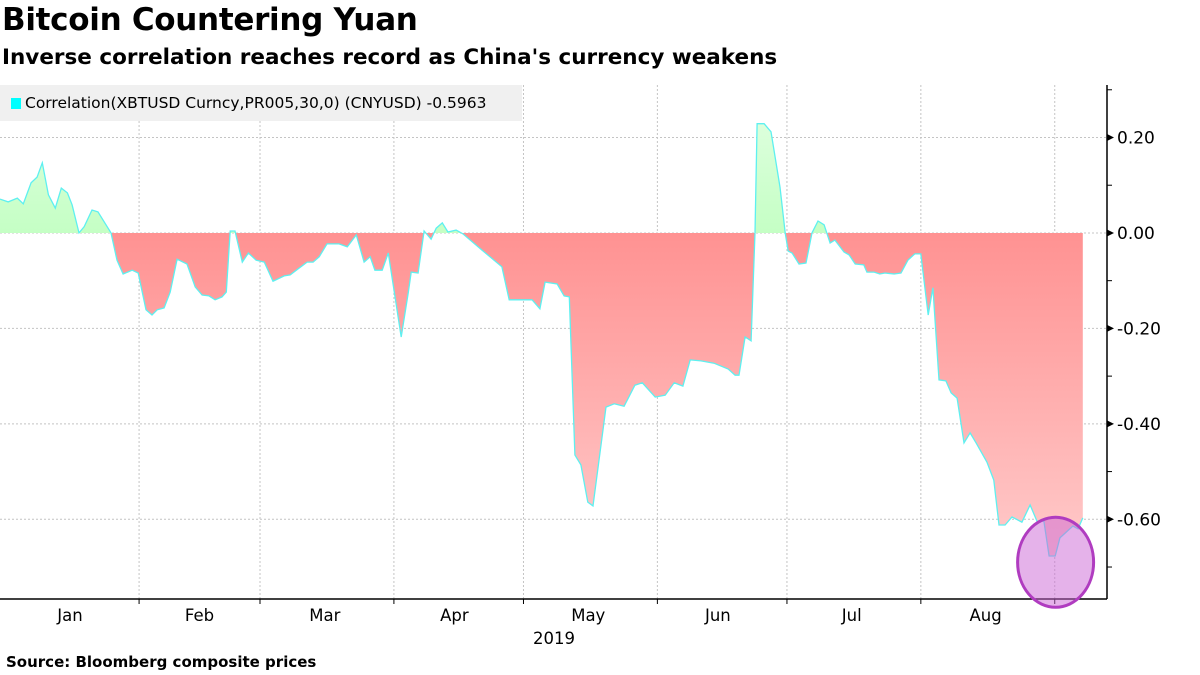 This screenshot has width=1200, height=675. I want to click on x-tick-label: Feb, so click(199, 615).